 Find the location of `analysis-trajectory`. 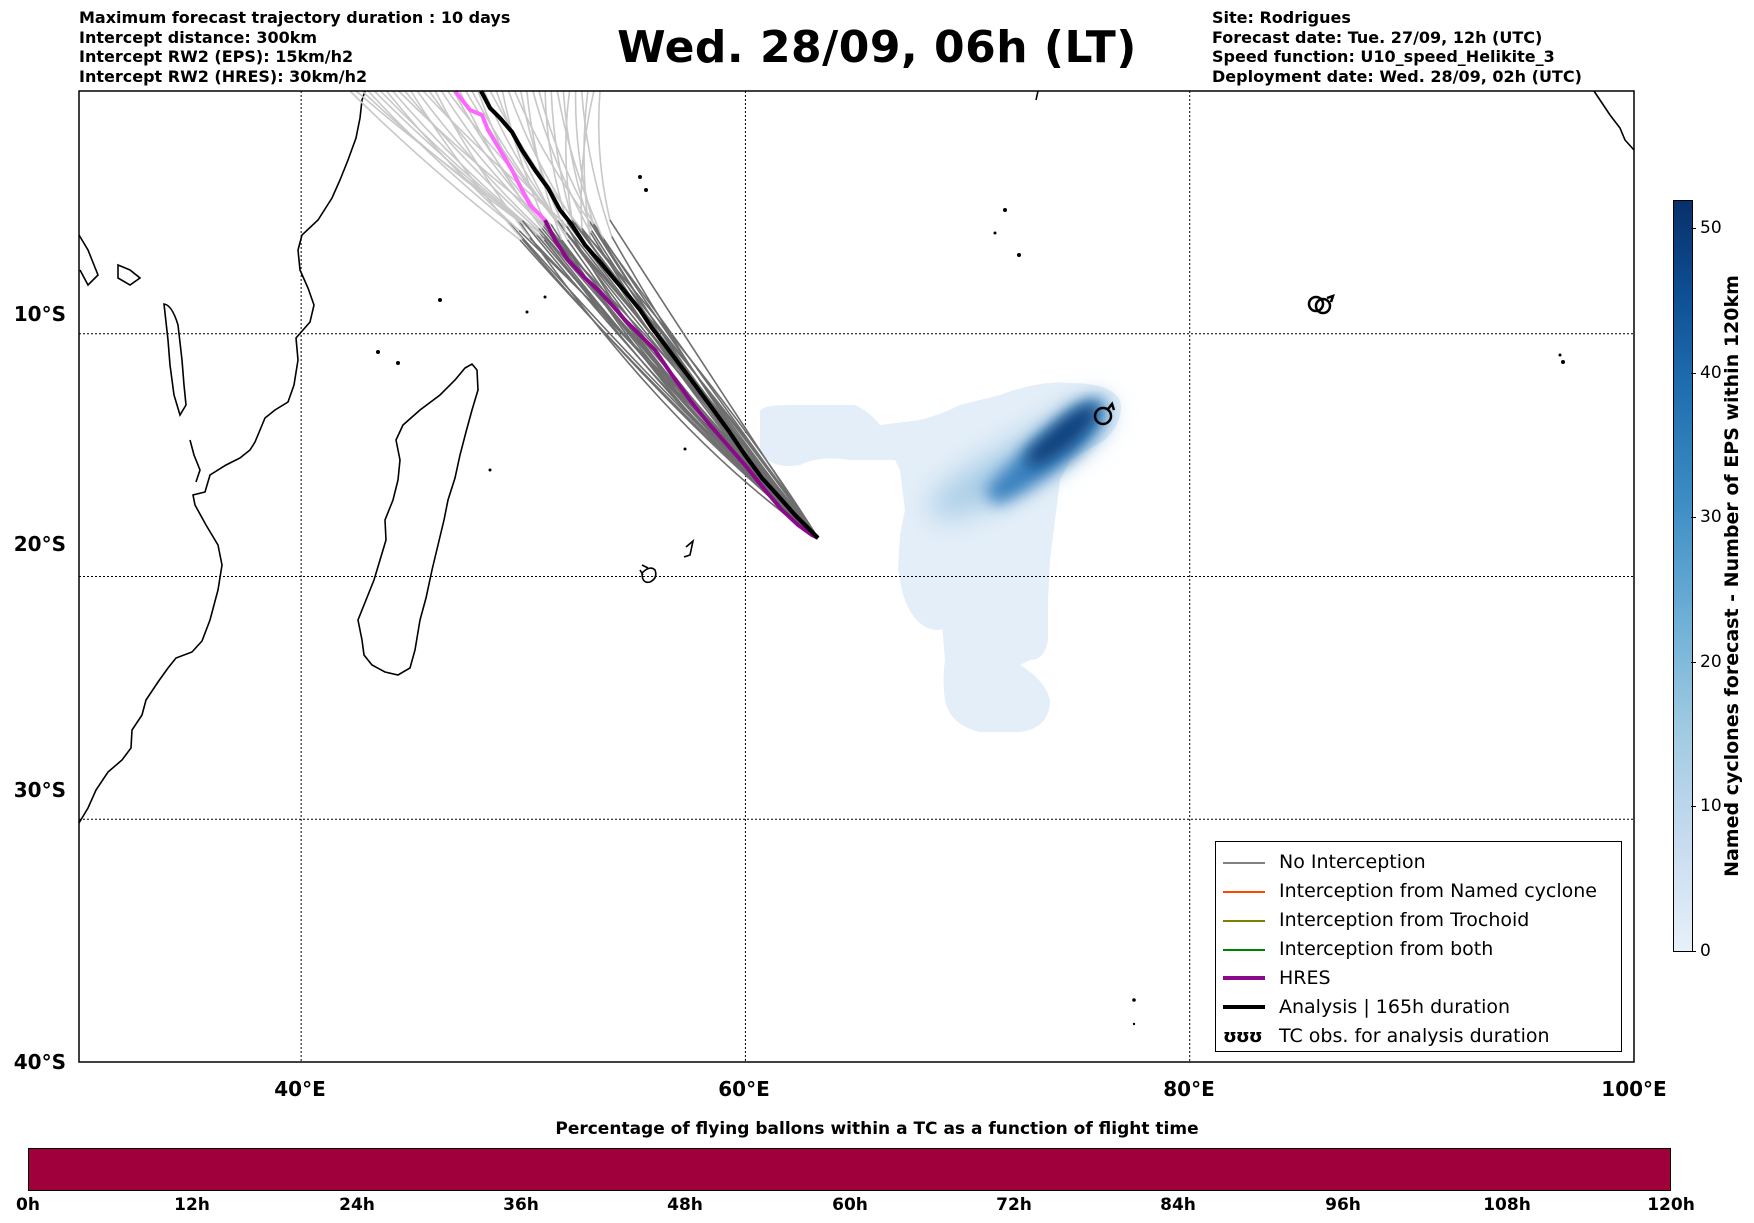

analysis-trajectory is located at coordinates (649, 315).